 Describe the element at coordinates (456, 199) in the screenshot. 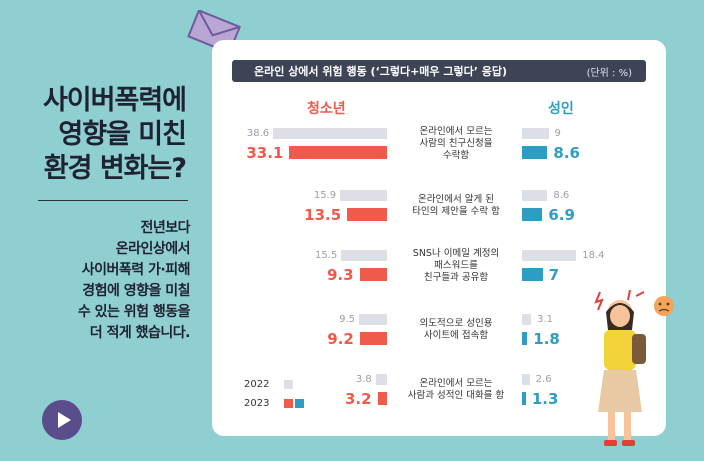

I see `category-label-line: 온라인에서 알게 된` at that location.